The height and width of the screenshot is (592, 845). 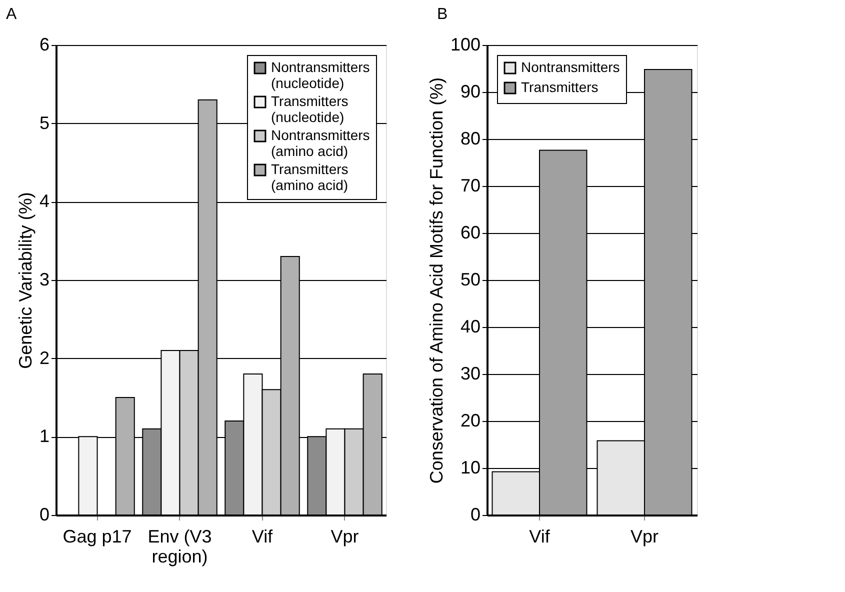 What do you see at coordinates (44, 358) in the screenshot?
I see `y-tick-label: 2` at bounding box center [44, 358].